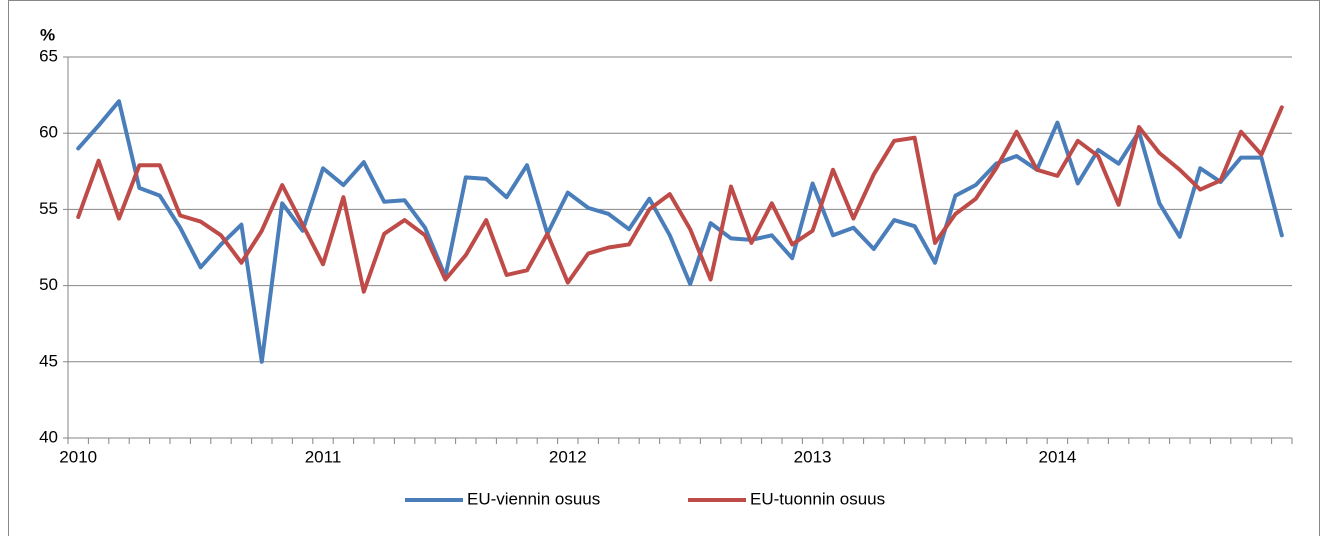 The width and height of the screenshot is (1328, 541). Describe the element at coordinates (47, 34) in the screenshot. I see `y-axis-label: %` at that location.